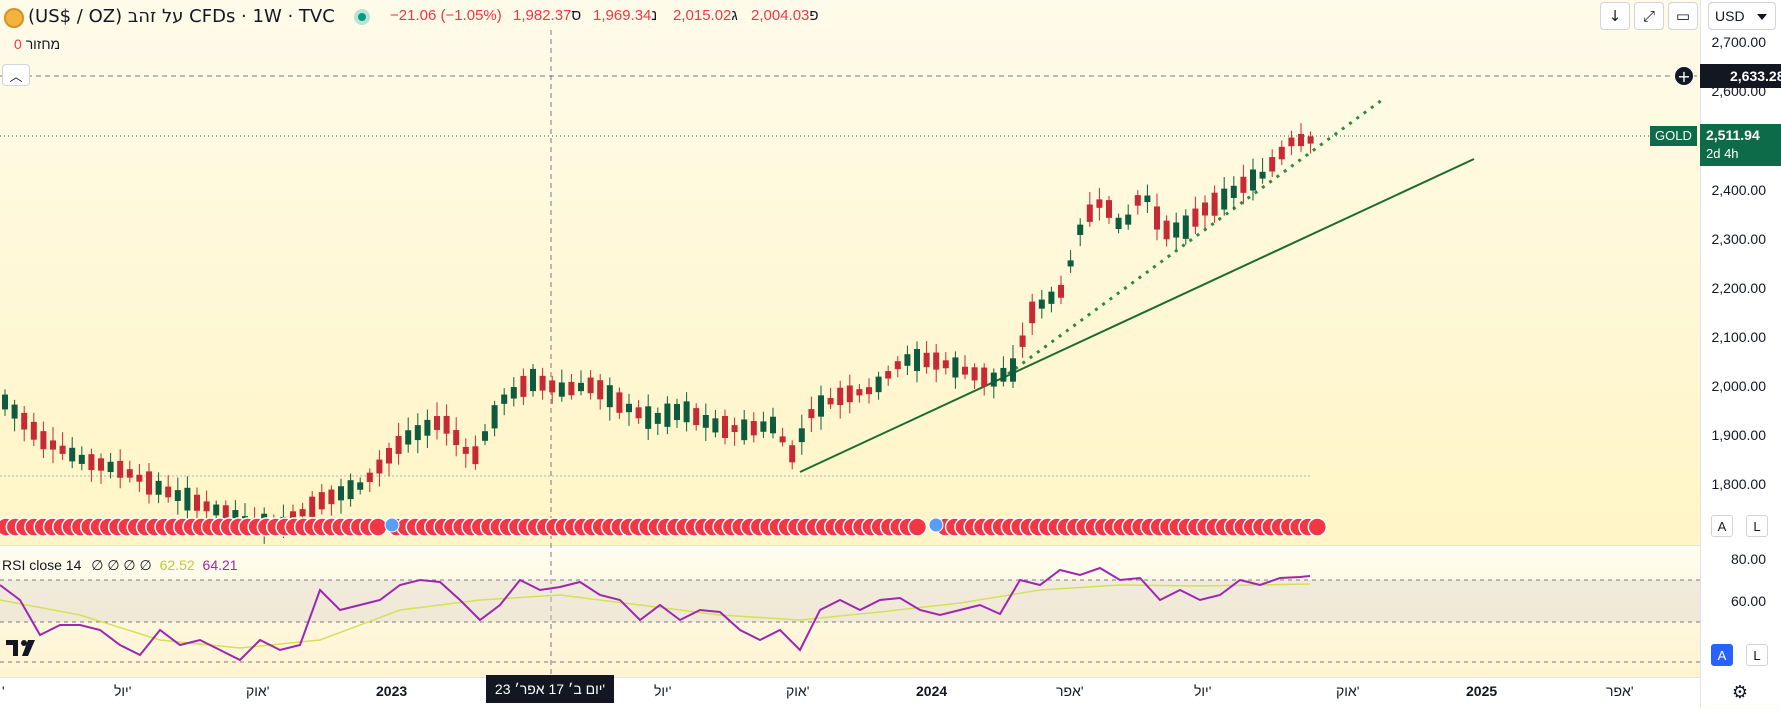  What do you see at coordinates (14, 18) in the screenshot?
I see `gold-symbol-icon` at bounding box center [14, 18].